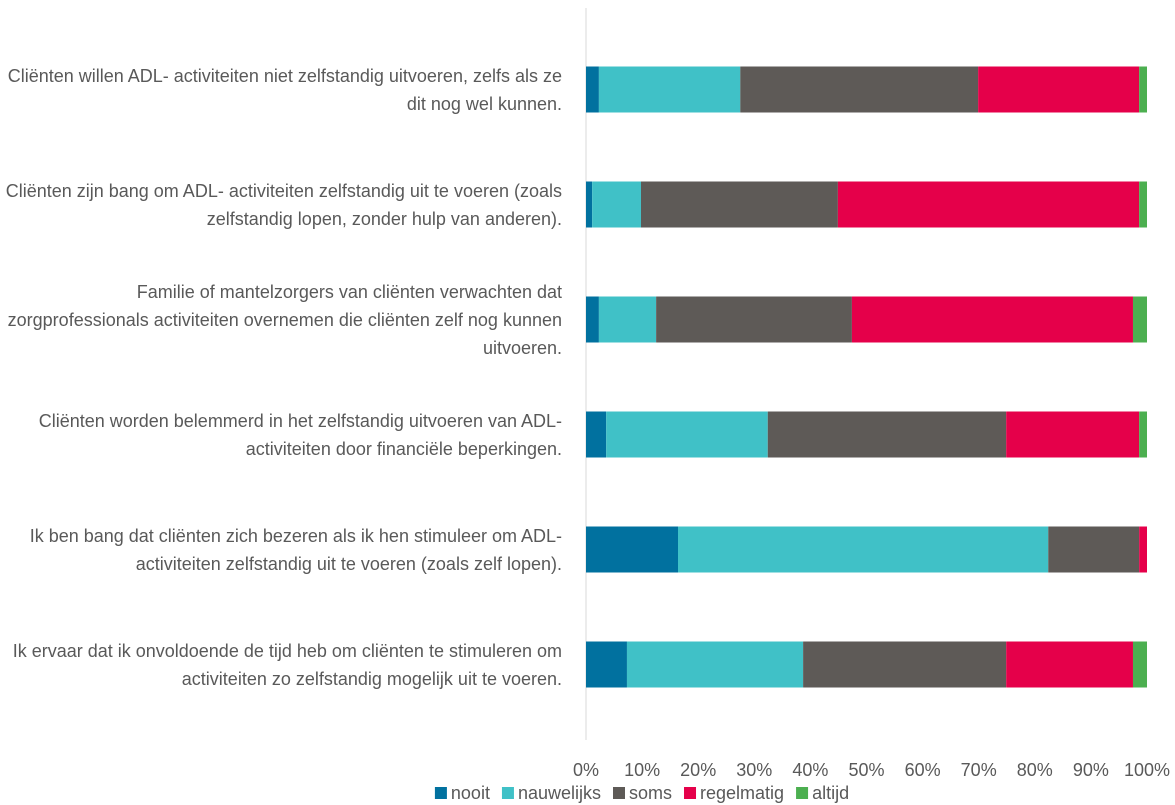 The image size is (1175, 805). What do you see at coordinates (698, 770) in the screenshot?
I see `x-tick-label: 20%` at bounding box center [698, 770].